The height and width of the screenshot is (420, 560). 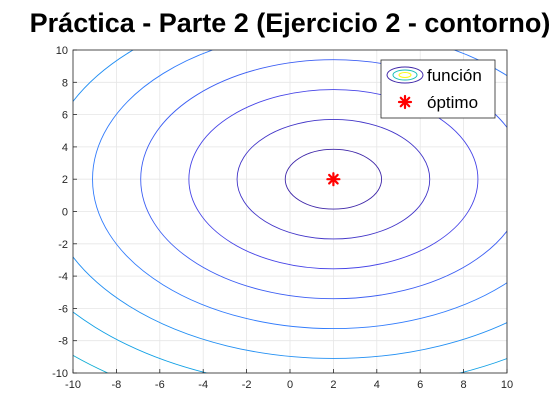 I want to click on x-tick-label: 10, so click(x=507, y=385).